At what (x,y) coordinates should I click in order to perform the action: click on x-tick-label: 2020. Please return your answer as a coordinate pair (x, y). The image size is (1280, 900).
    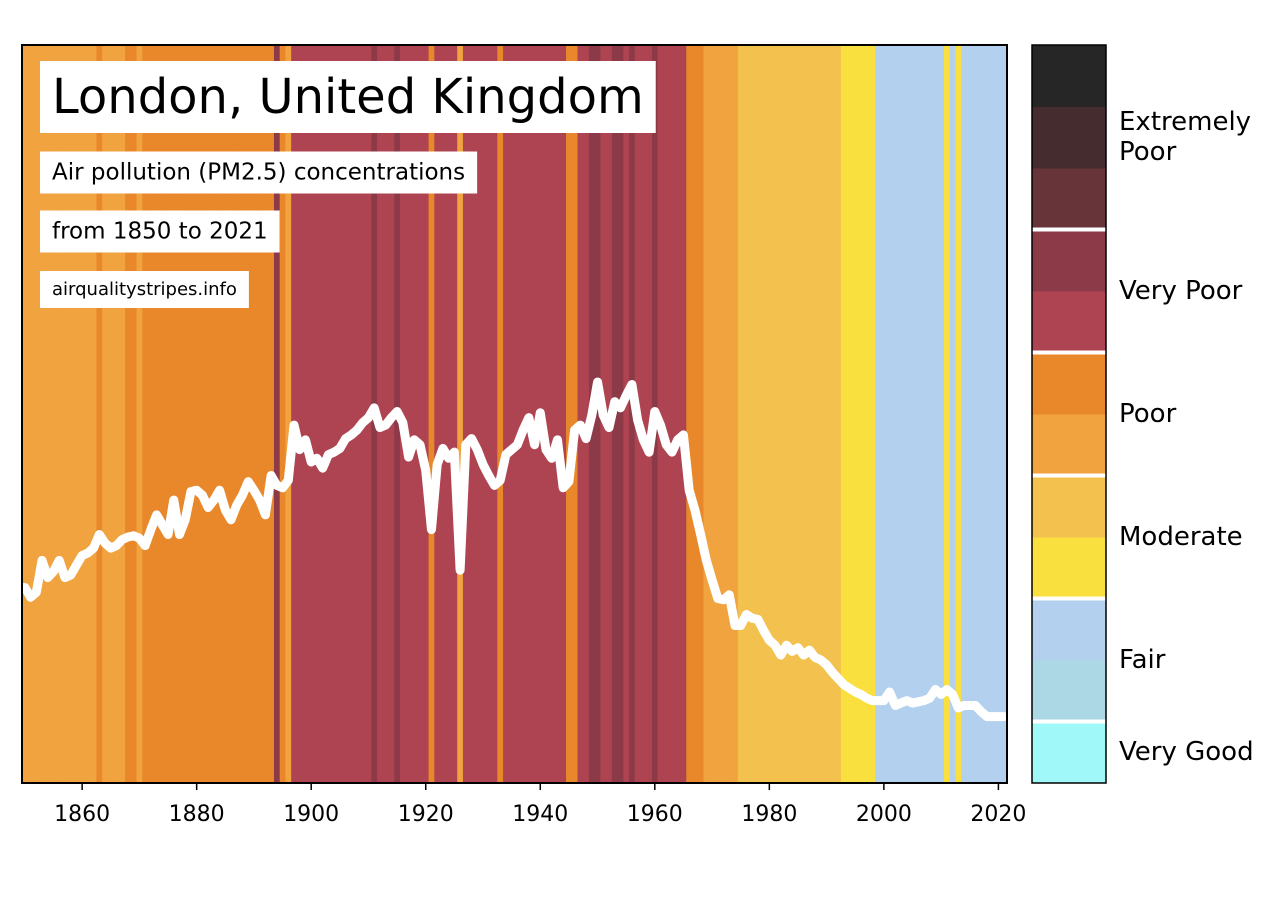
    Looking at the image, I should click on (998, 814).